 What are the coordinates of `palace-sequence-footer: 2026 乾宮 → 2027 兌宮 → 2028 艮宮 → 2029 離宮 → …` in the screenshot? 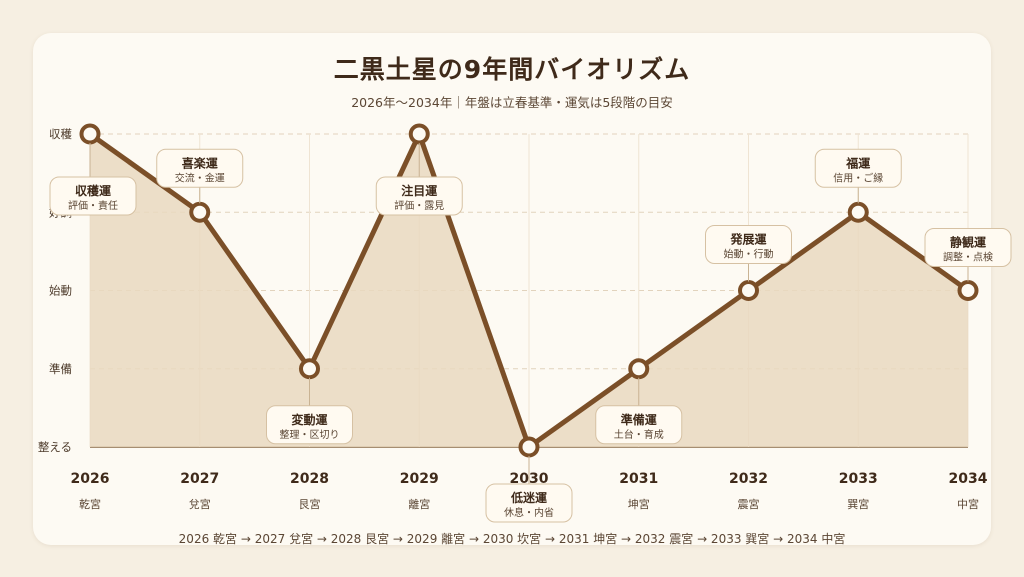 It's located at (512, 539).